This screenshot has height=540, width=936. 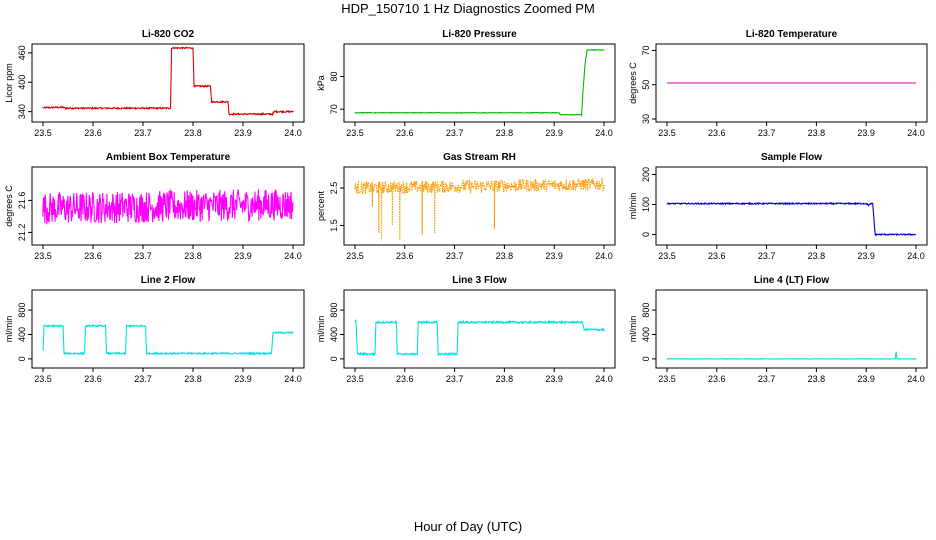 What do you see at coordinates (22, 201) in the screenshot?
I see `y-tick-label: 21.6` at bounding box center [22, 201].